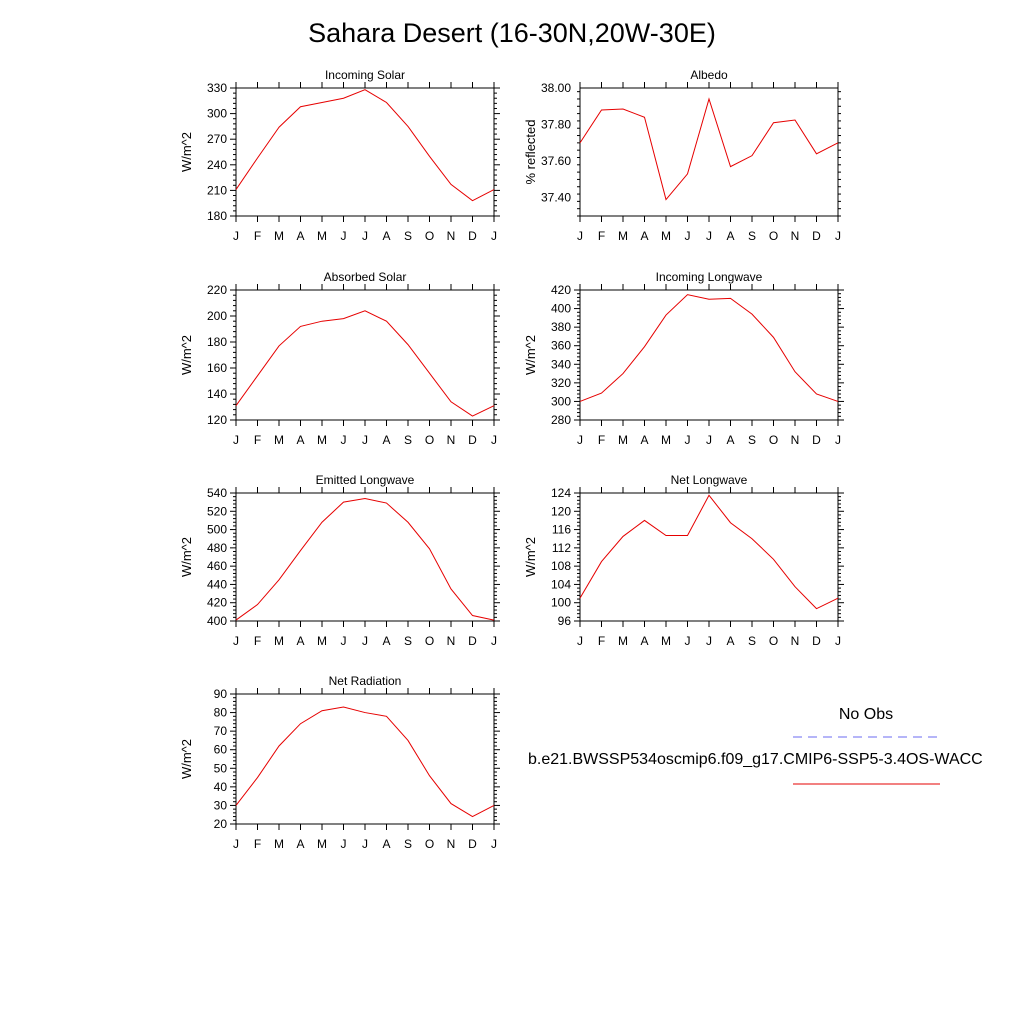 This screenshot has height=1024, width=1024. Describe the element at coordinates (666, 641) in the screenshot. I see `net-longwave-xtick-label: M` at that location.